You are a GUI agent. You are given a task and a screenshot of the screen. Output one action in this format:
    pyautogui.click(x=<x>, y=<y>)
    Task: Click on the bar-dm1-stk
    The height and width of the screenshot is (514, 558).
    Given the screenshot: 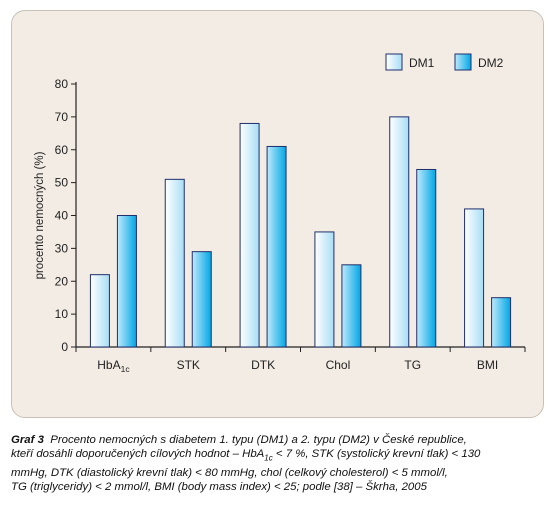 What is the action you would take?
    pyautogui.click(x=174, y=263)
    